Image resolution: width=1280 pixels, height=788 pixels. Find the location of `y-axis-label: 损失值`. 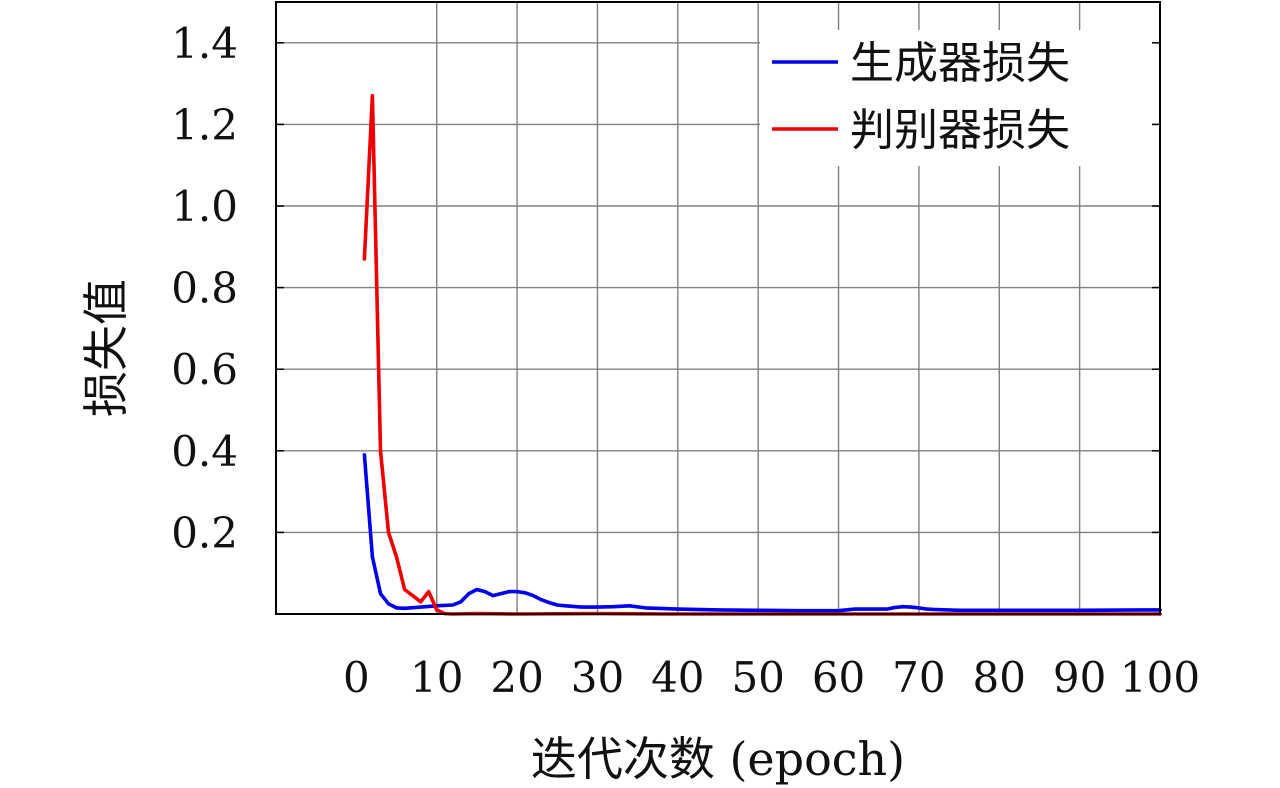

y-axis-label: 损失值 is located at coordinates (106, 348).